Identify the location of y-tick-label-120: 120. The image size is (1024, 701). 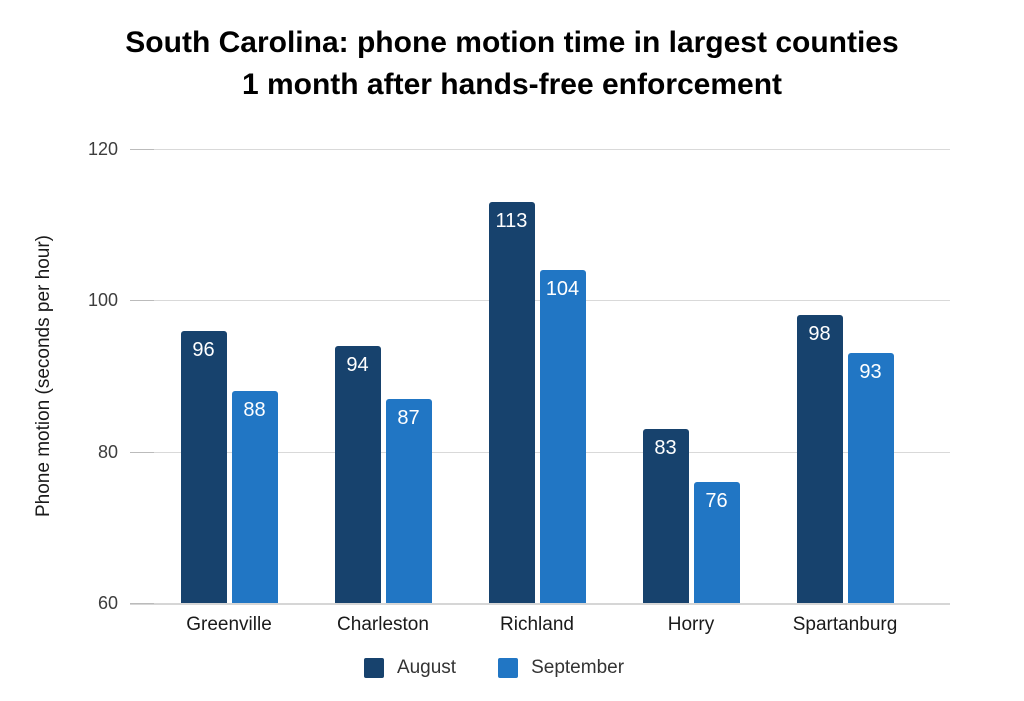
(102, 149).